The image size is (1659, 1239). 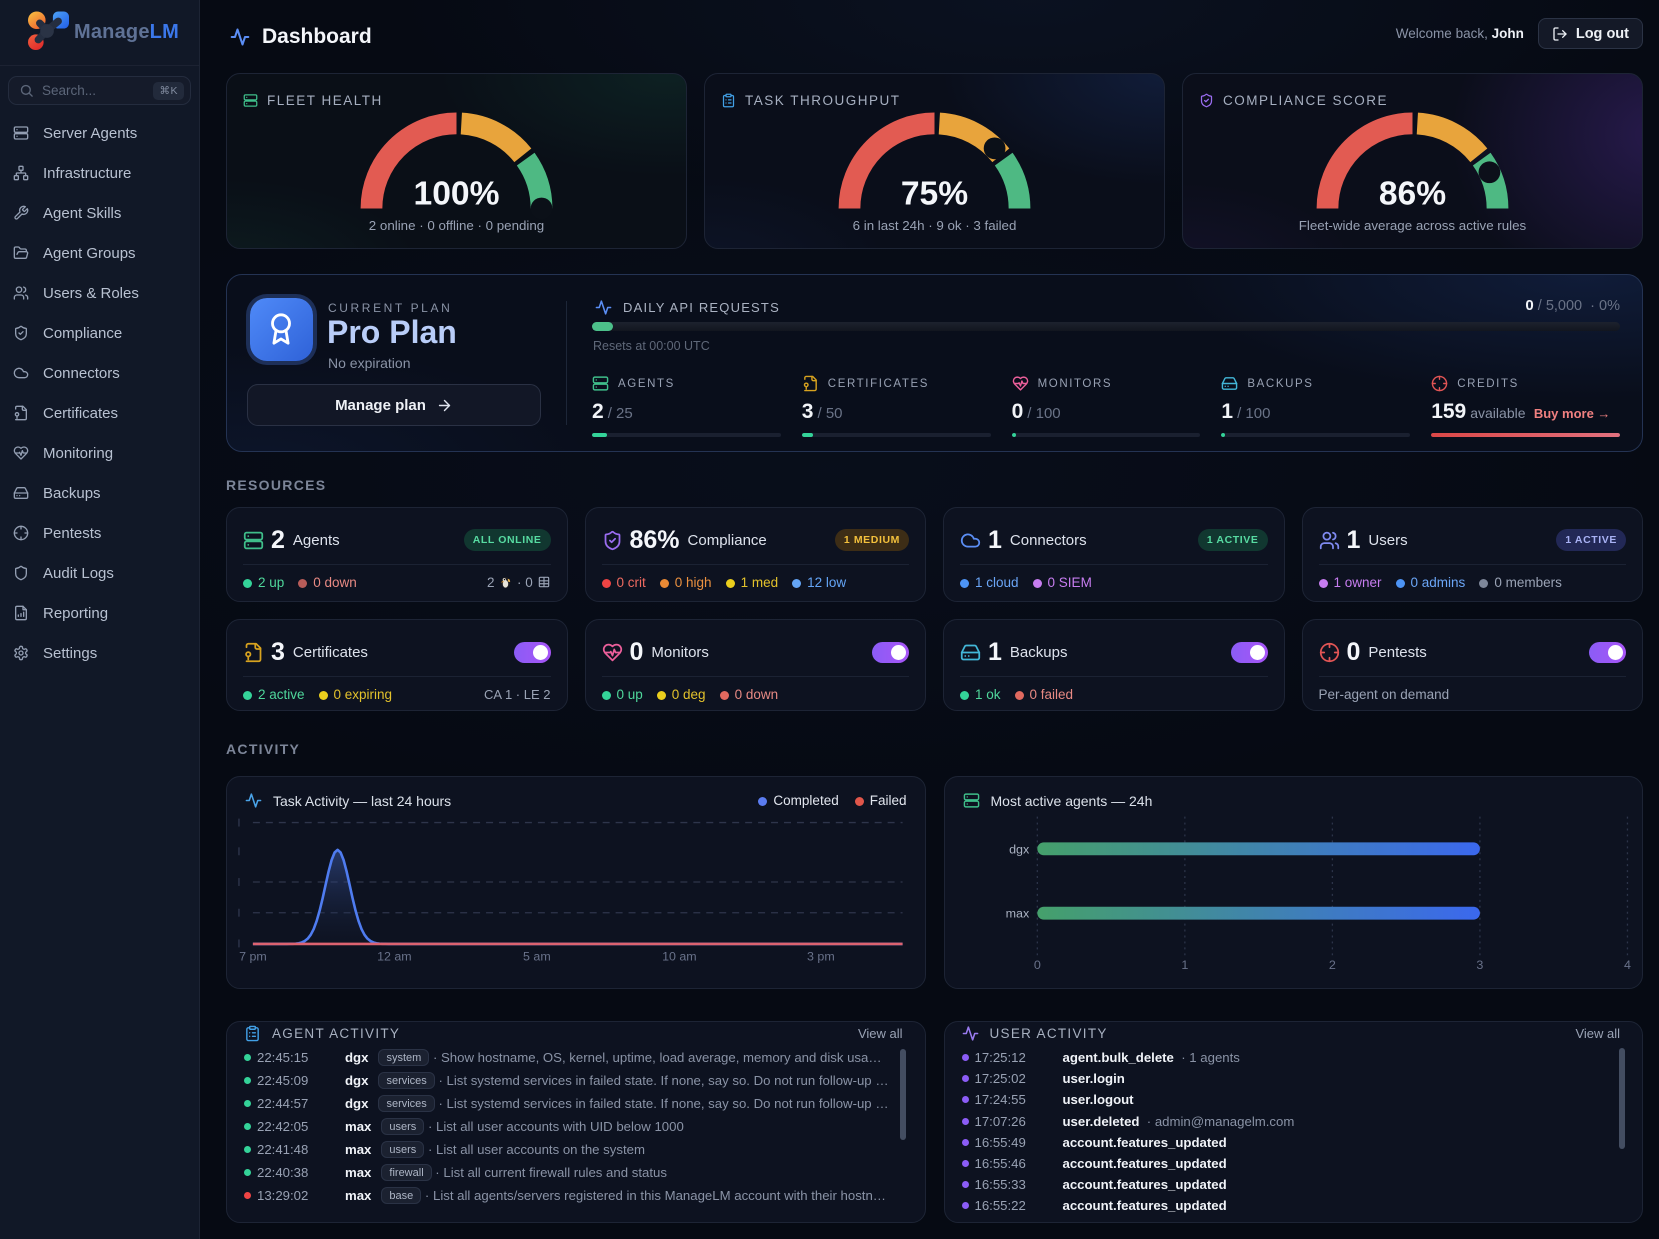 I want to click on svg-text: 3, so click(x=1479, y=965).